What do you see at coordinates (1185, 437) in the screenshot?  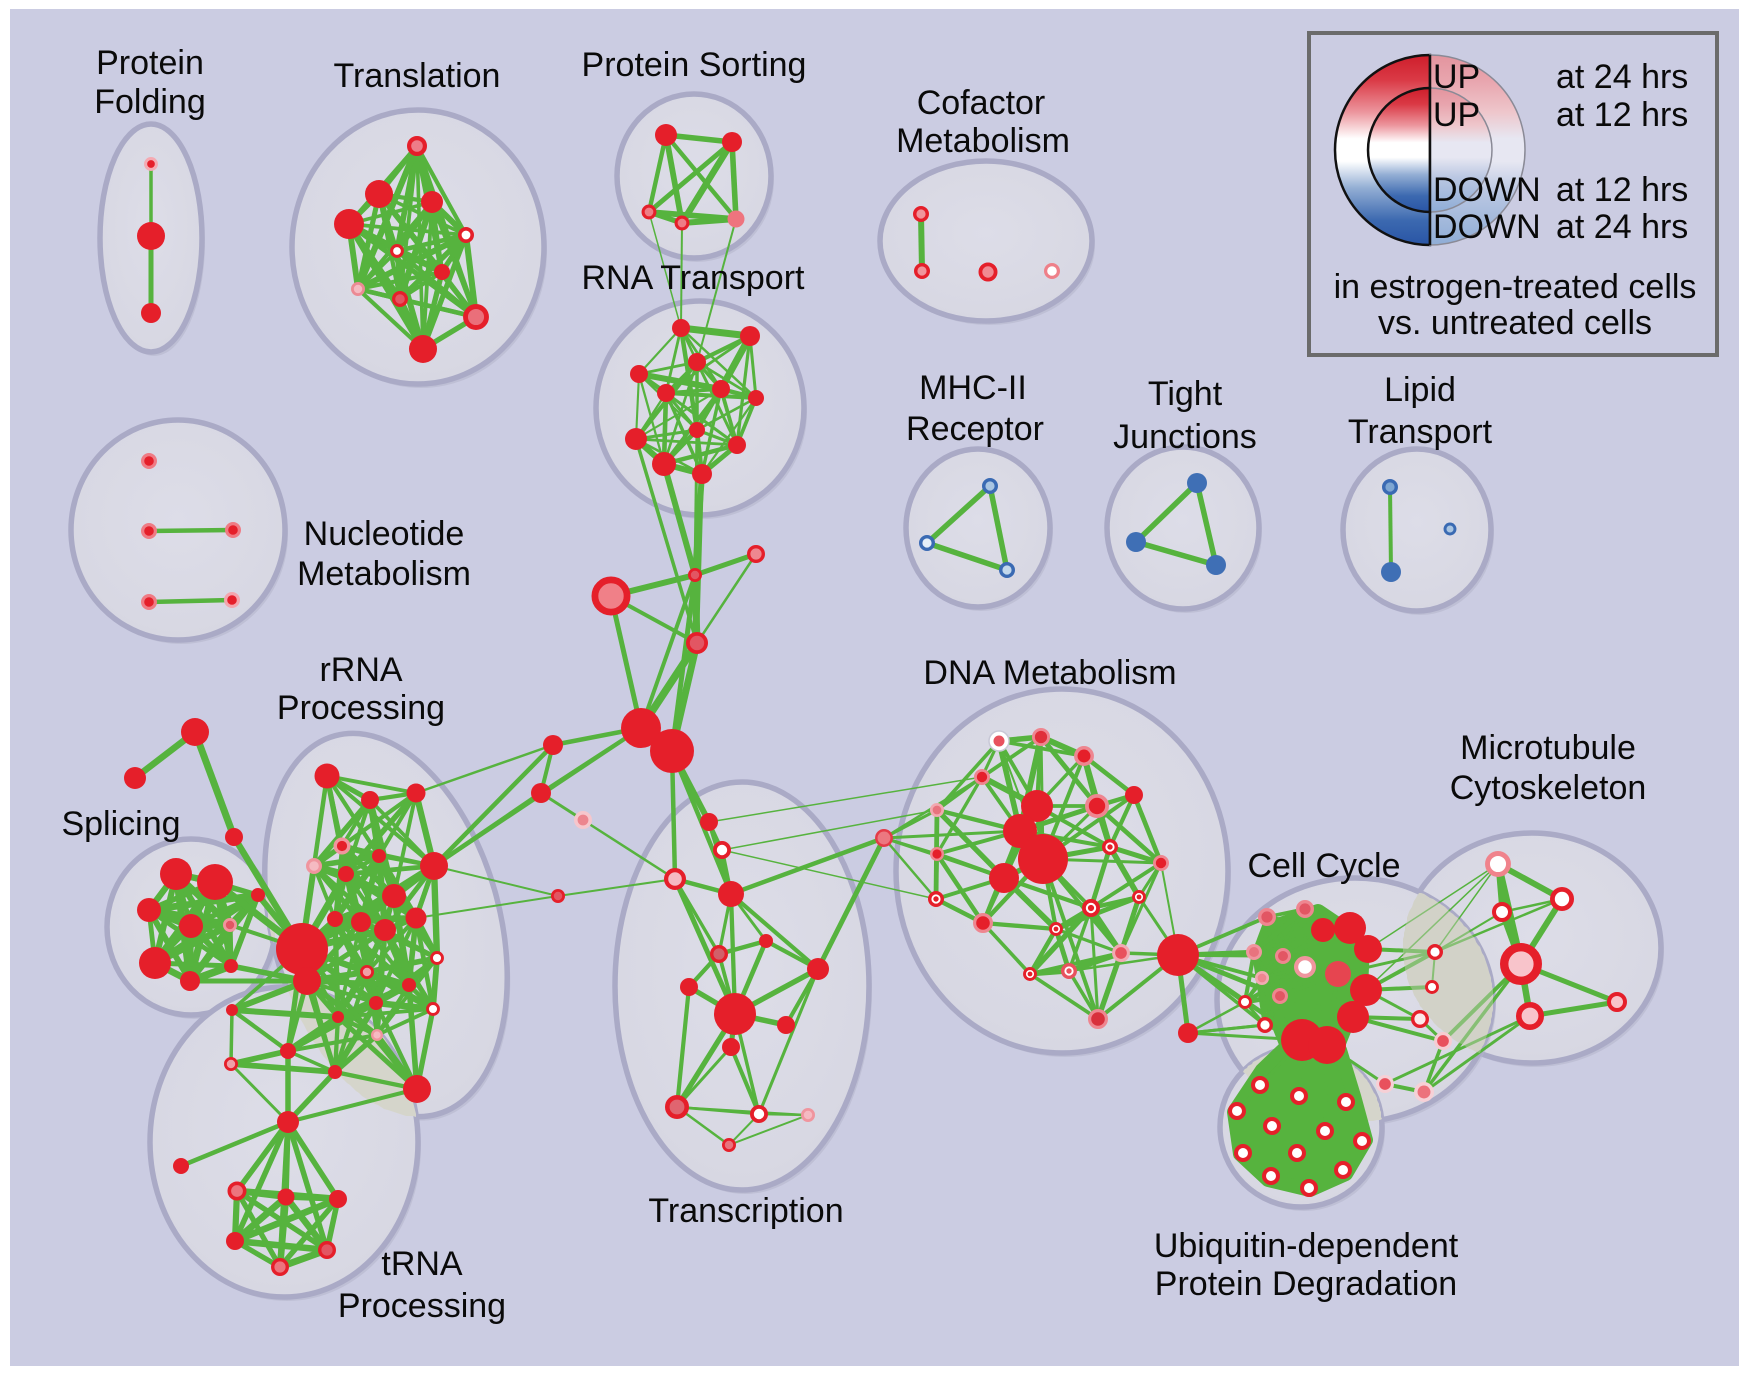 I see `svg-text: Junctions` at bounding box center [1185, 437].